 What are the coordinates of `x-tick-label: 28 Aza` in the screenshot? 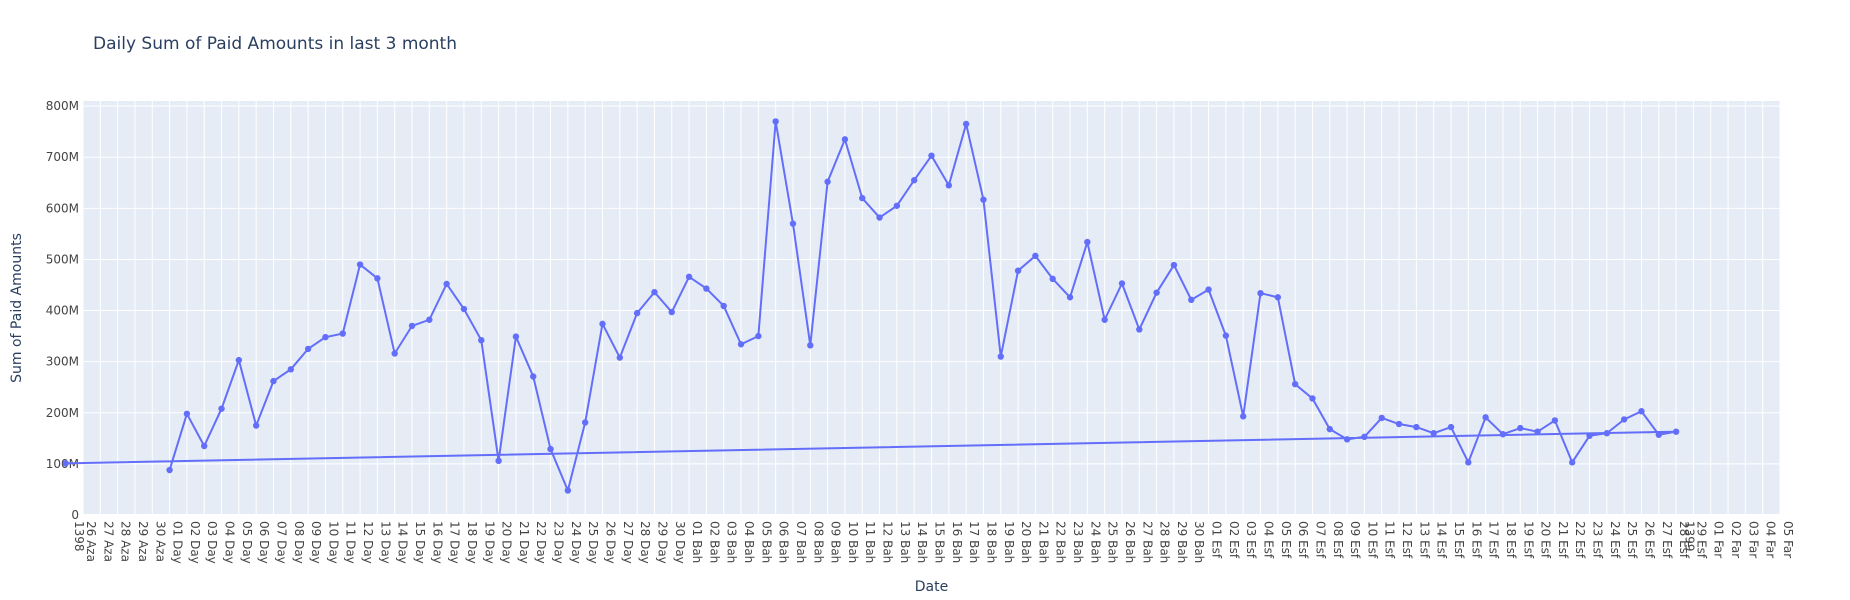 It's located at (126, 541).